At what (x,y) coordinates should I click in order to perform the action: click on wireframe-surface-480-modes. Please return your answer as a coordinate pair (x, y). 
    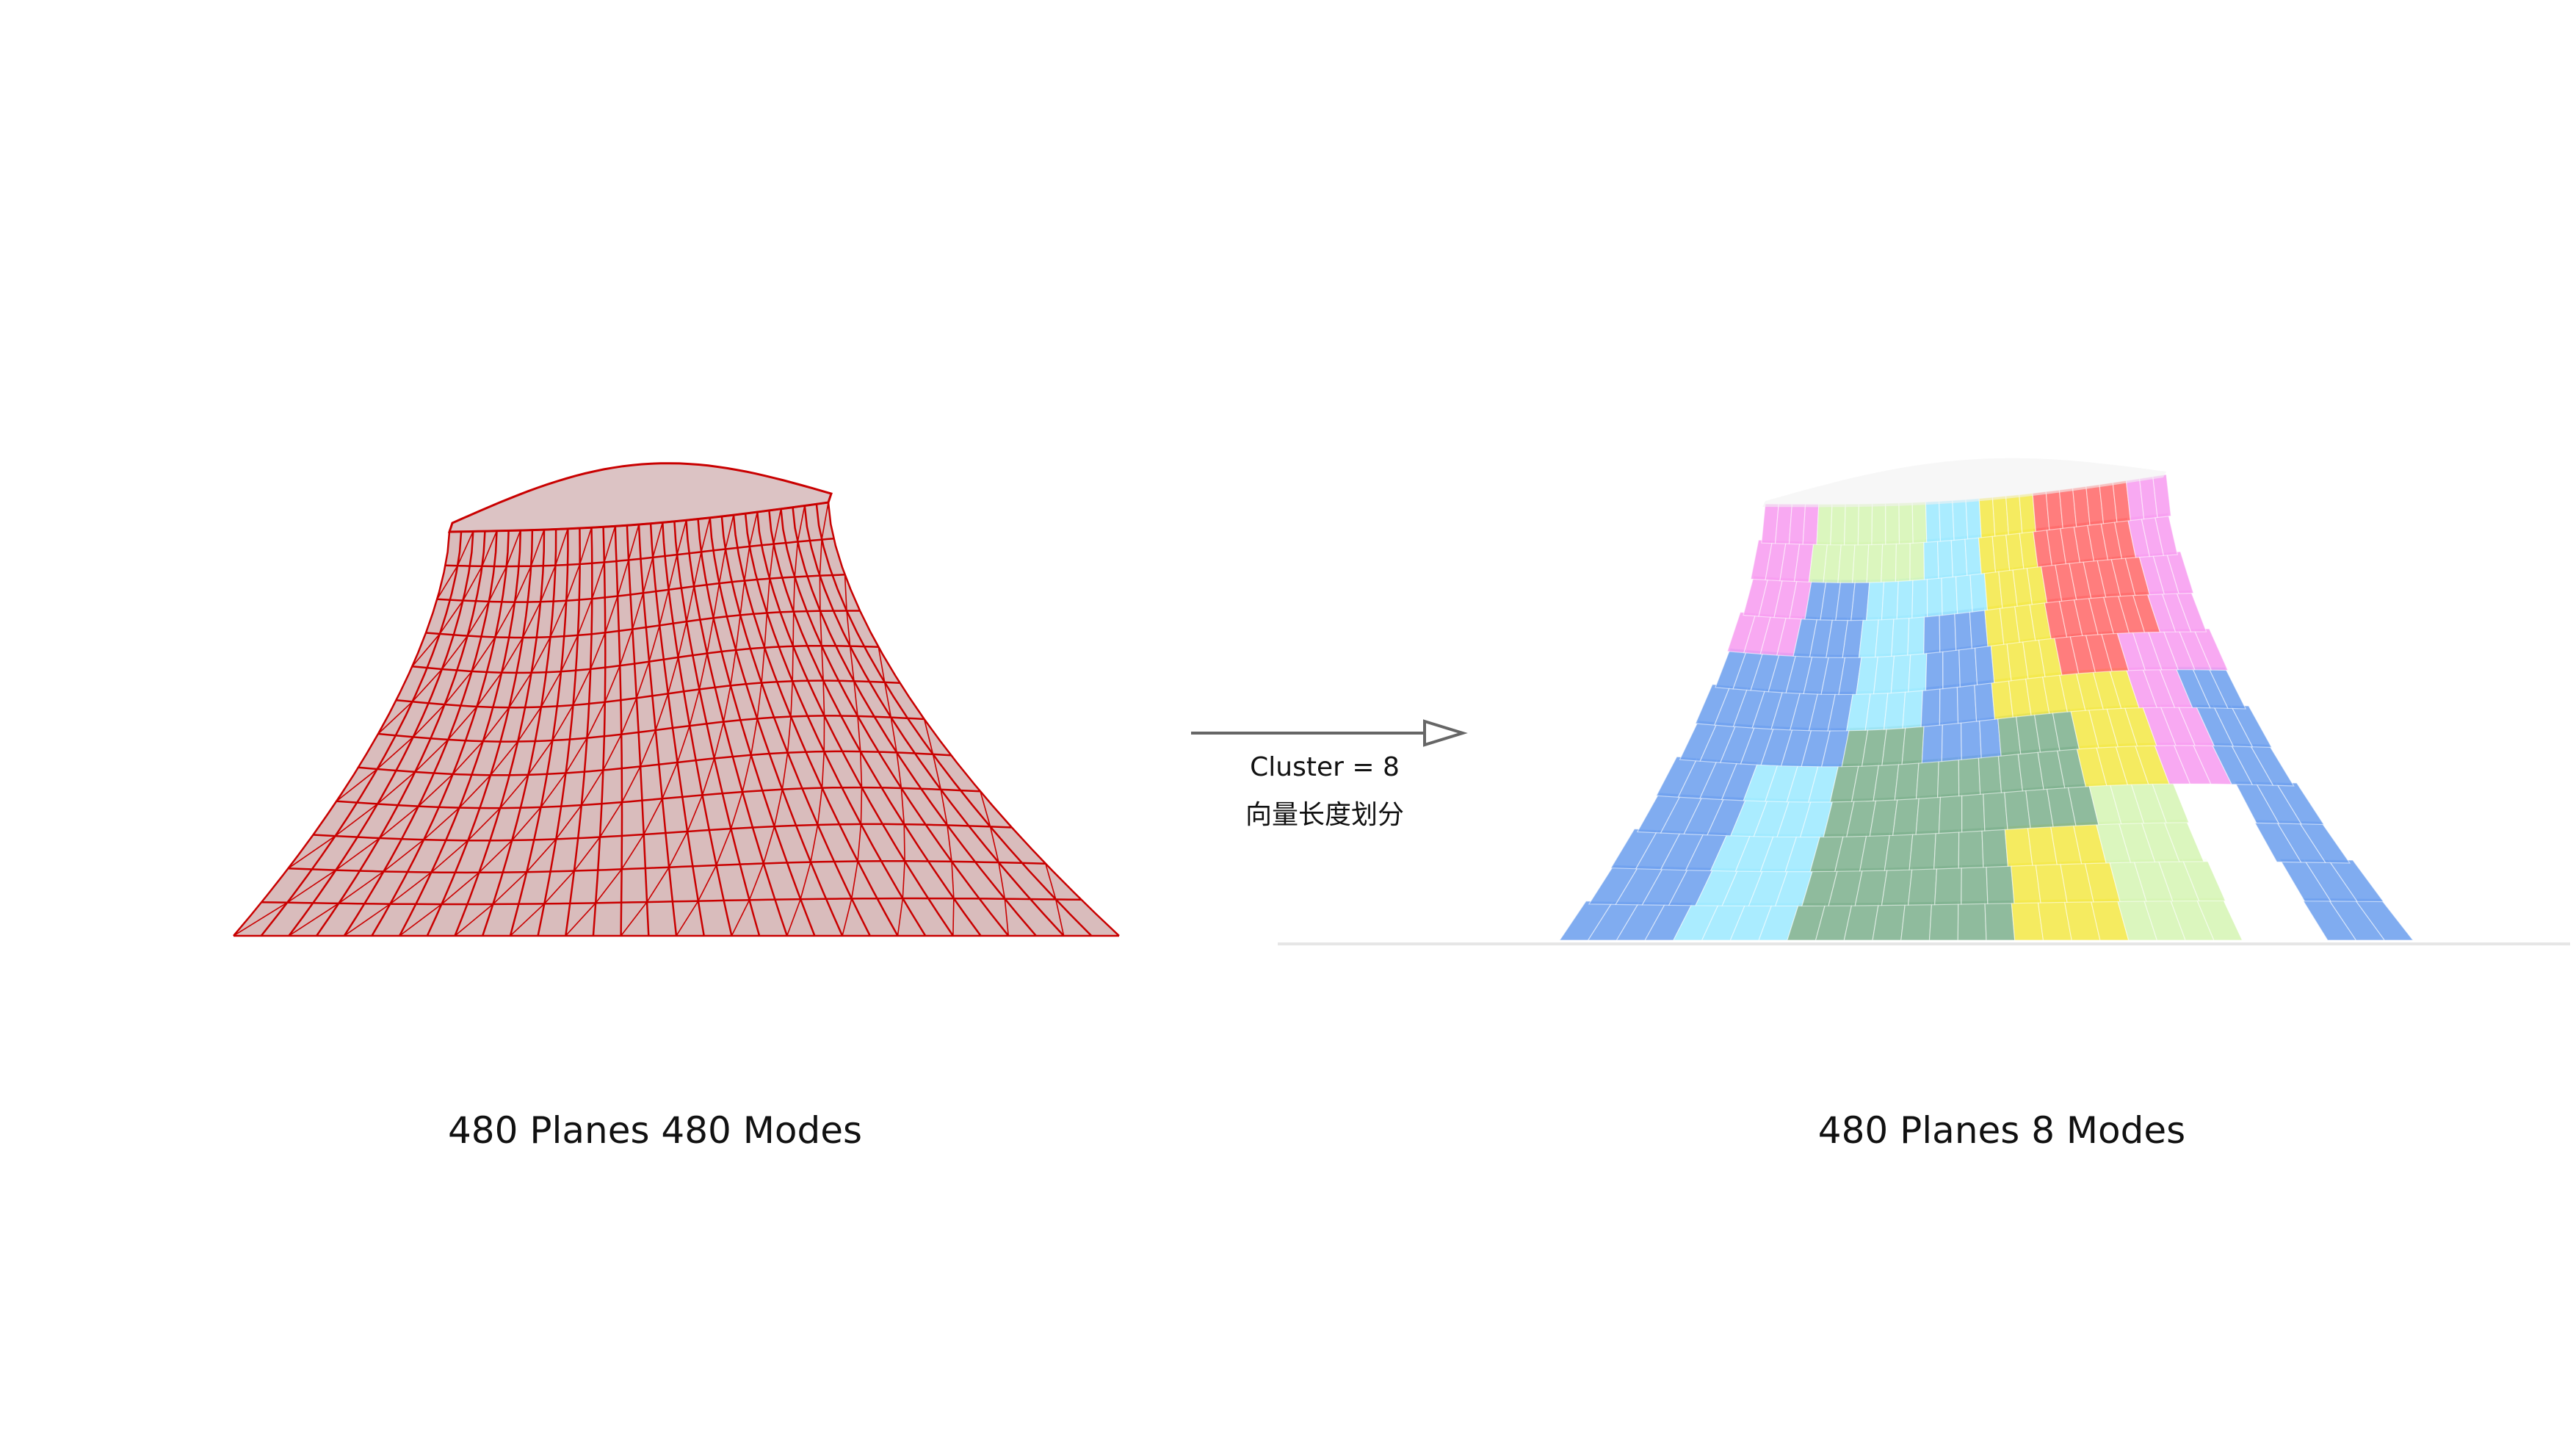
    Looking at the image, I should click on (676, 699).